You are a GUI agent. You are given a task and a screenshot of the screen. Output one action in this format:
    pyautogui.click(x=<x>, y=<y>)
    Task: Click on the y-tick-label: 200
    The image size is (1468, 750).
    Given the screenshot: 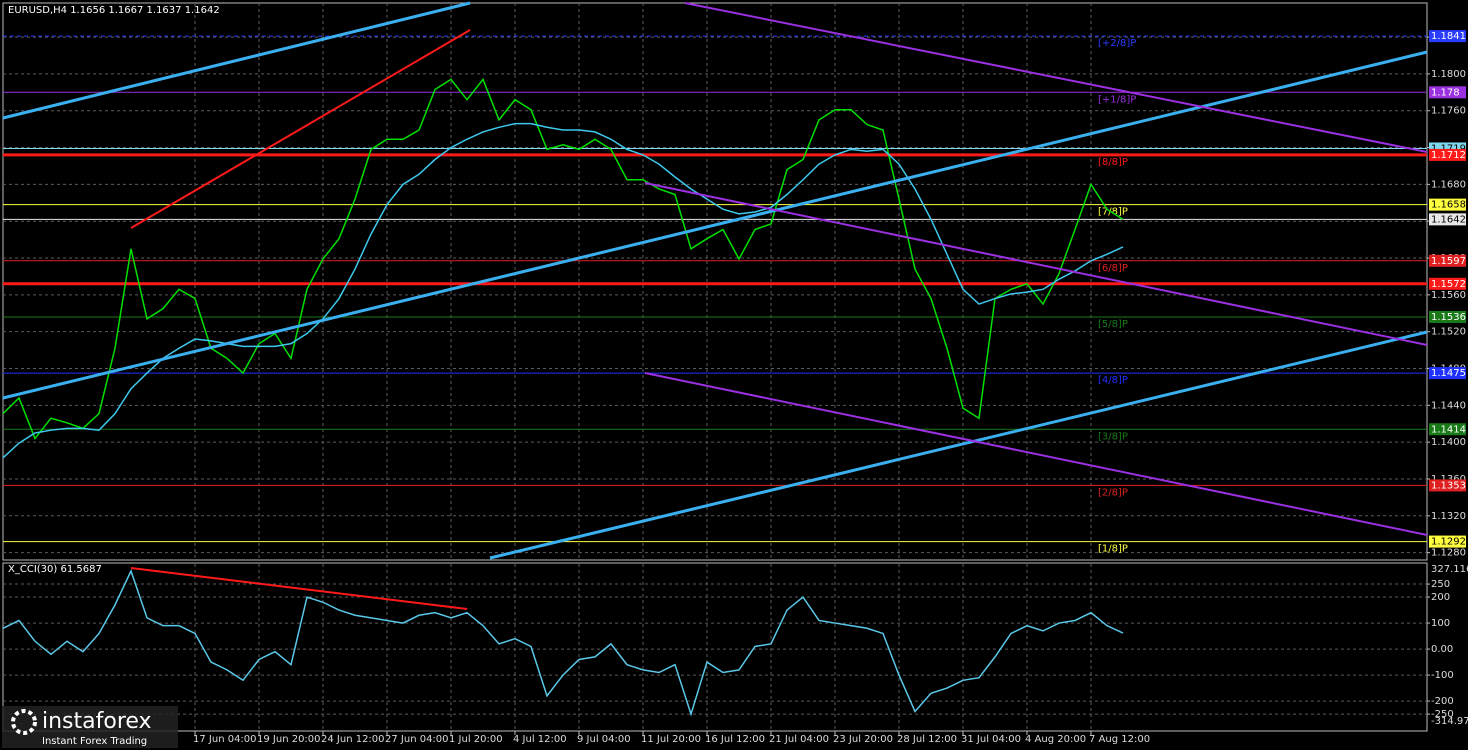 What is the action you would take?
    pyautogui.click(x=1440, y=597)
    